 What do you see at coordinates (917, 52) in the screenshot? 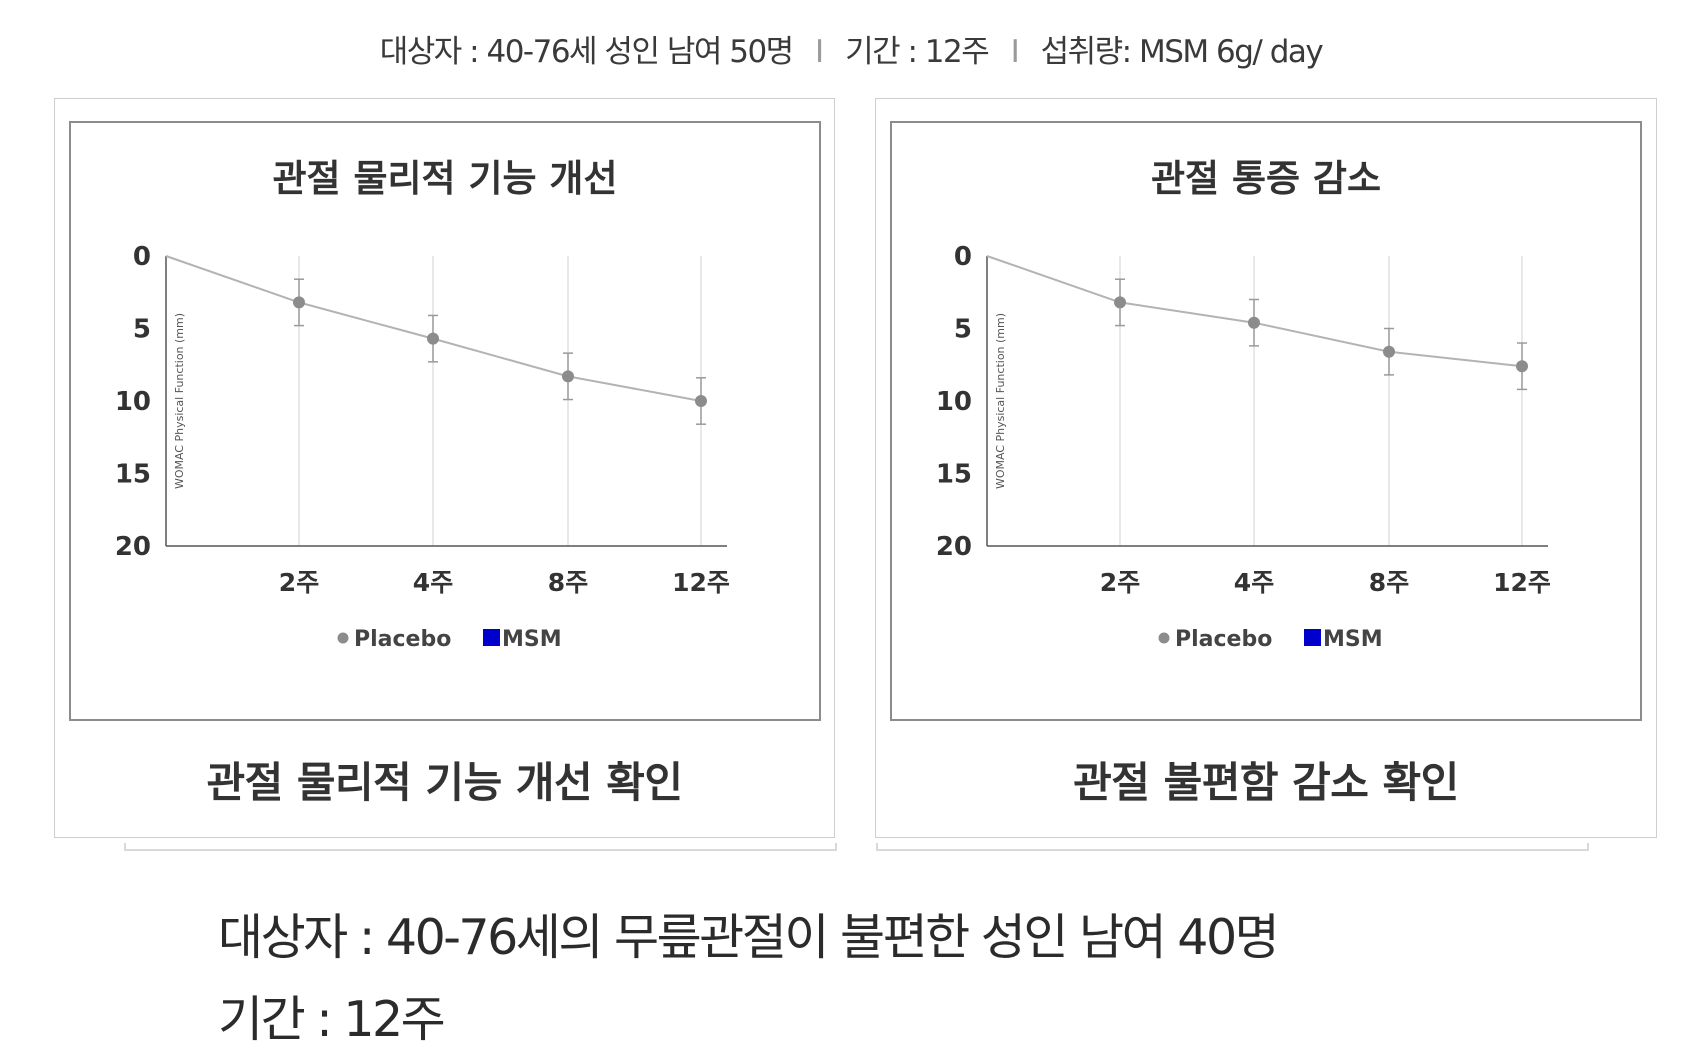
I see `study-period: 기간 : 12주` at bounding box center [917, 52].